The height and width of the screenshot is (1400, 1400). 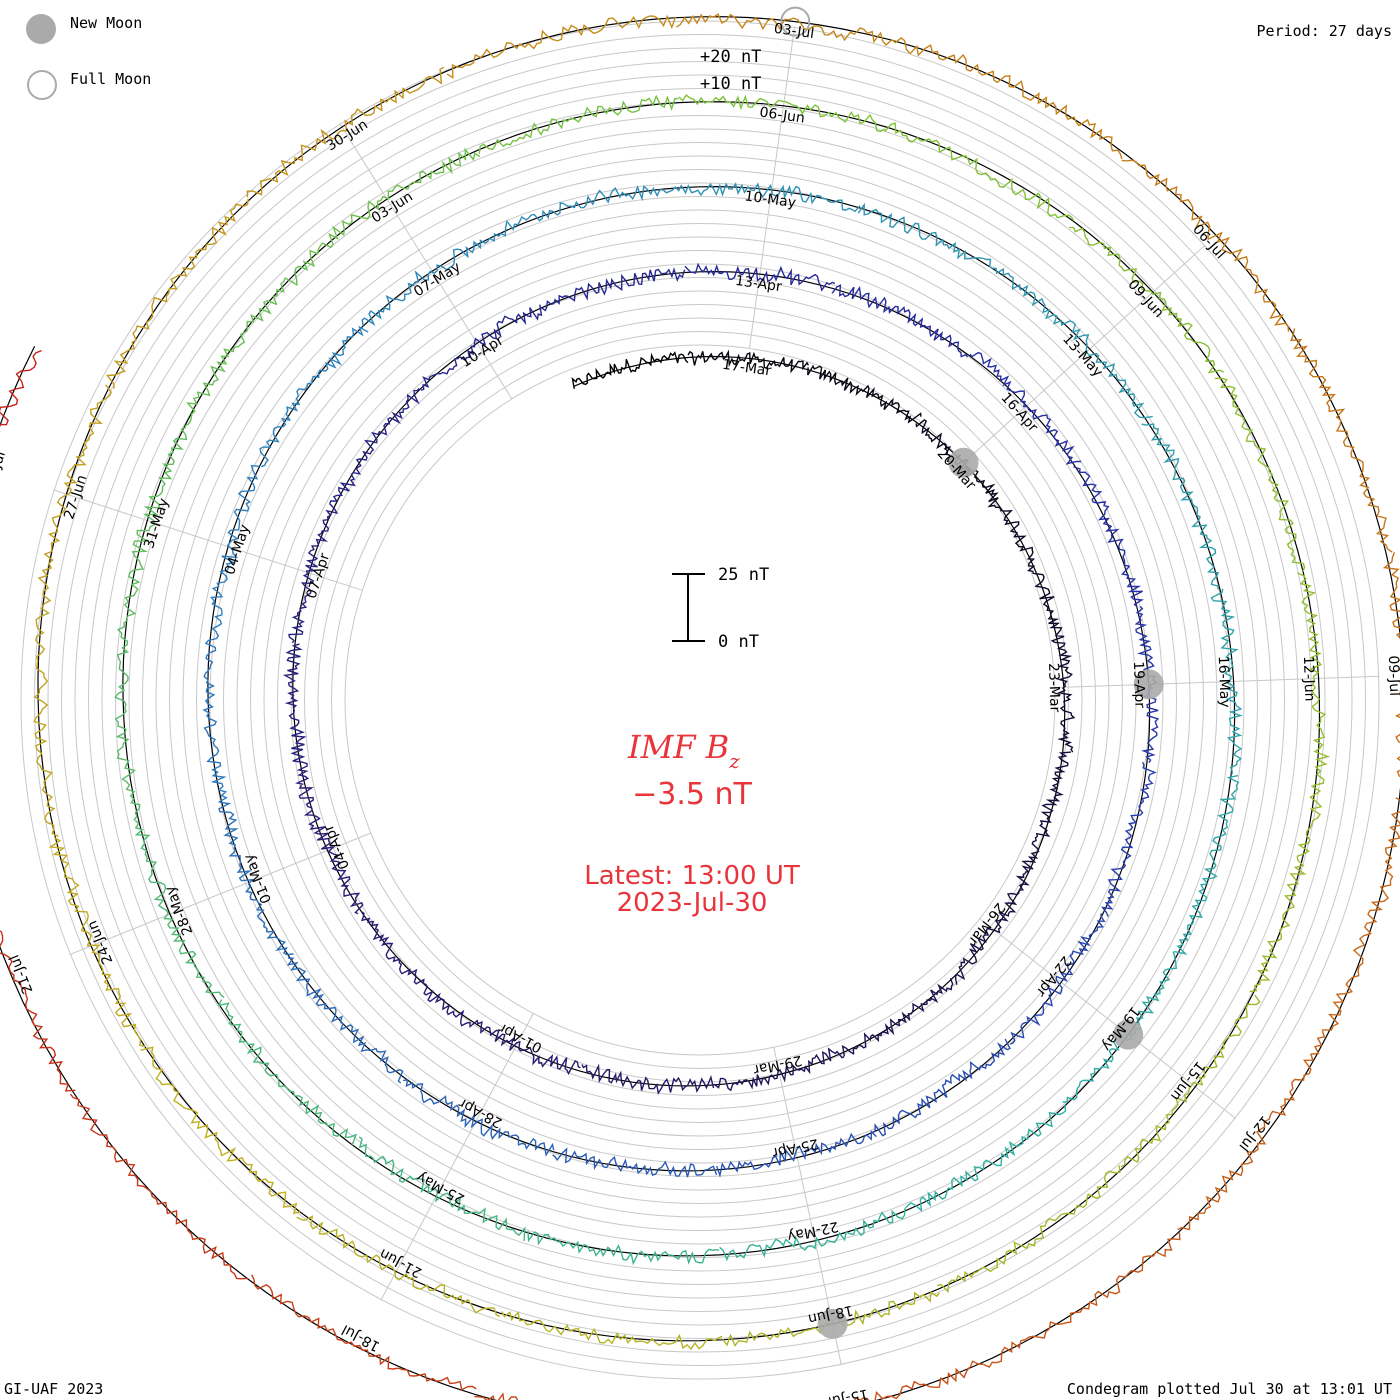 I want to click on scale-bottom-label: 0 nT, so click(x=738, y=642).